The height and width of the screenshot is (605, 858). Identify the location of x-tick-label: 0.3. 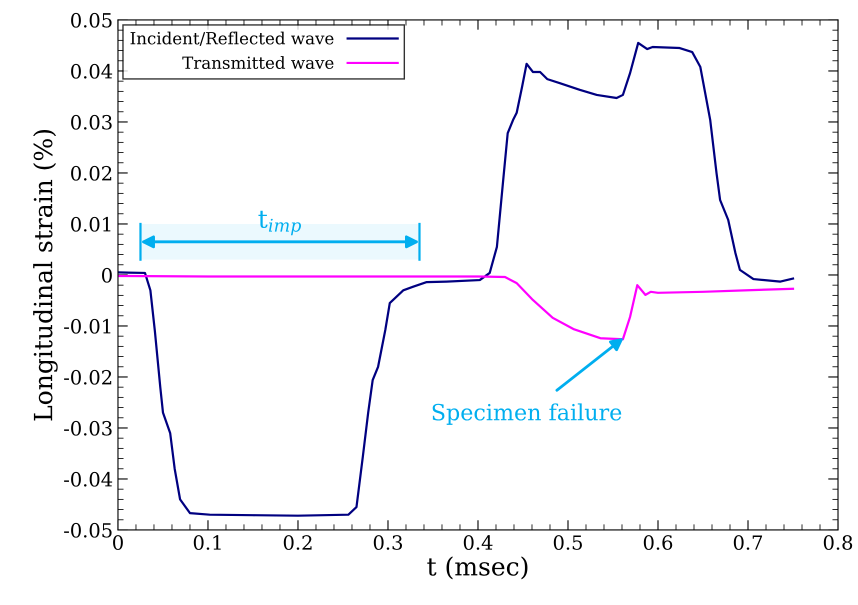
(388, 542).